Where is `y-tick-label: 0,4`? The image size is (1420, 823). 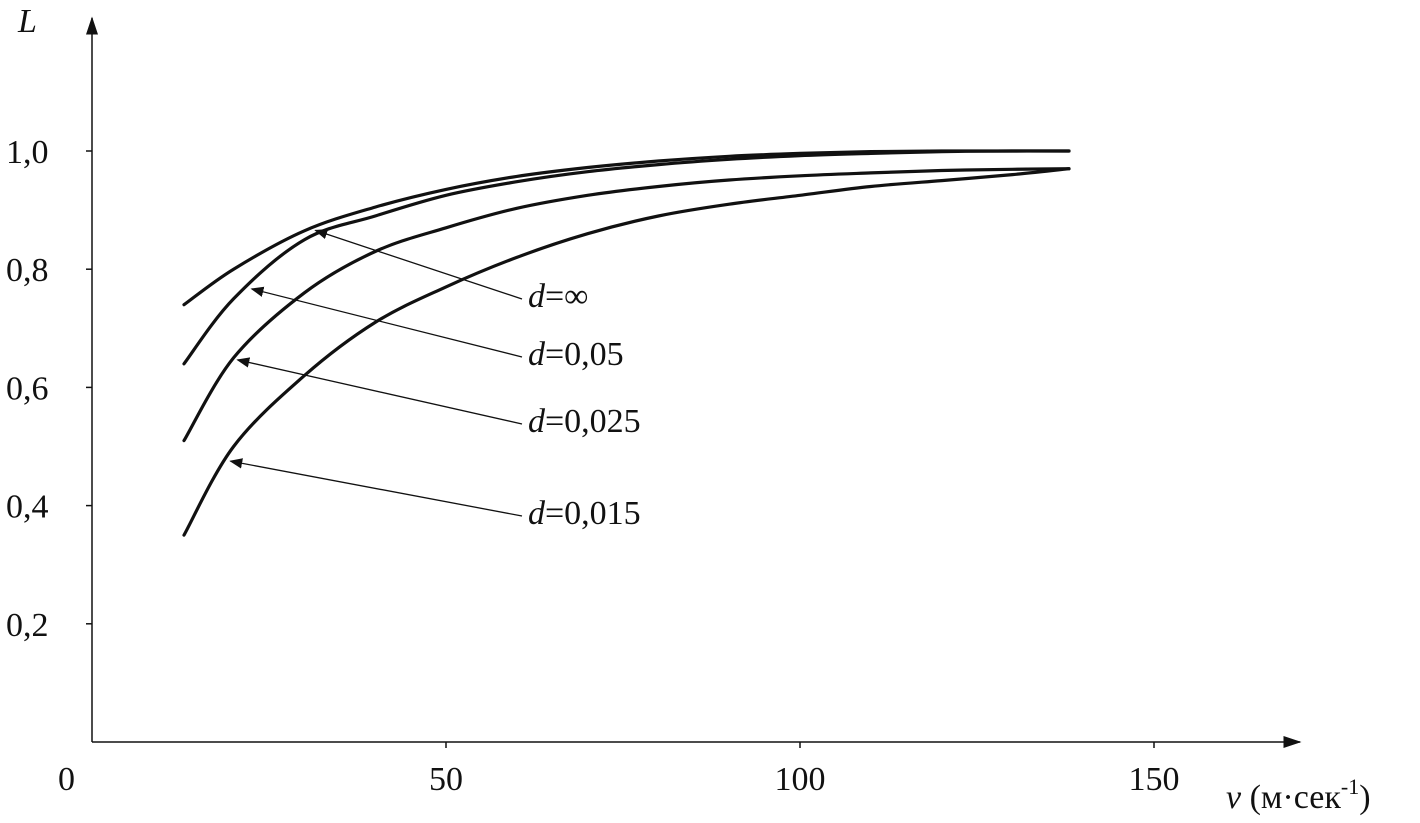
y-tick-label: 0,4 is located at coordinates (27, 507).